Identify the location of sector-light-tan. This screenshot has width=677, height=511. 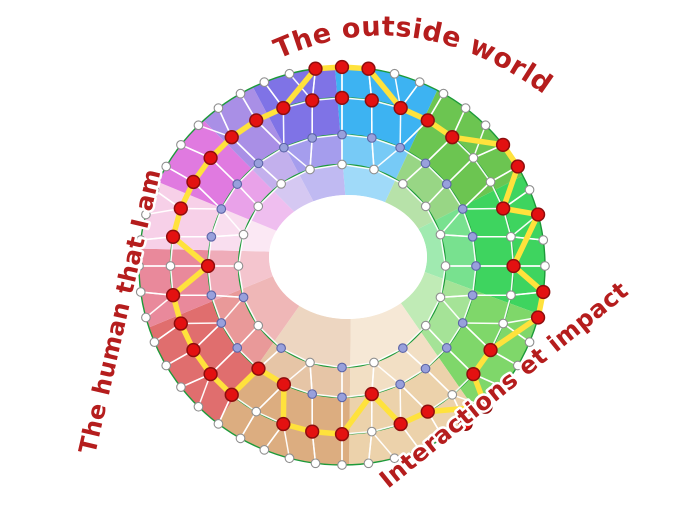
(413, 384).